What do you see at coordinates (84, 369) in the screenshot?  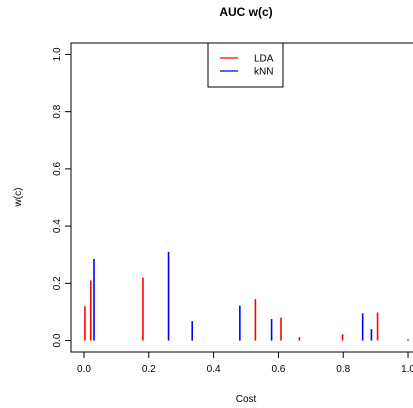 I see `x-tick-label: 0.0` at bounding box center [84, 369].